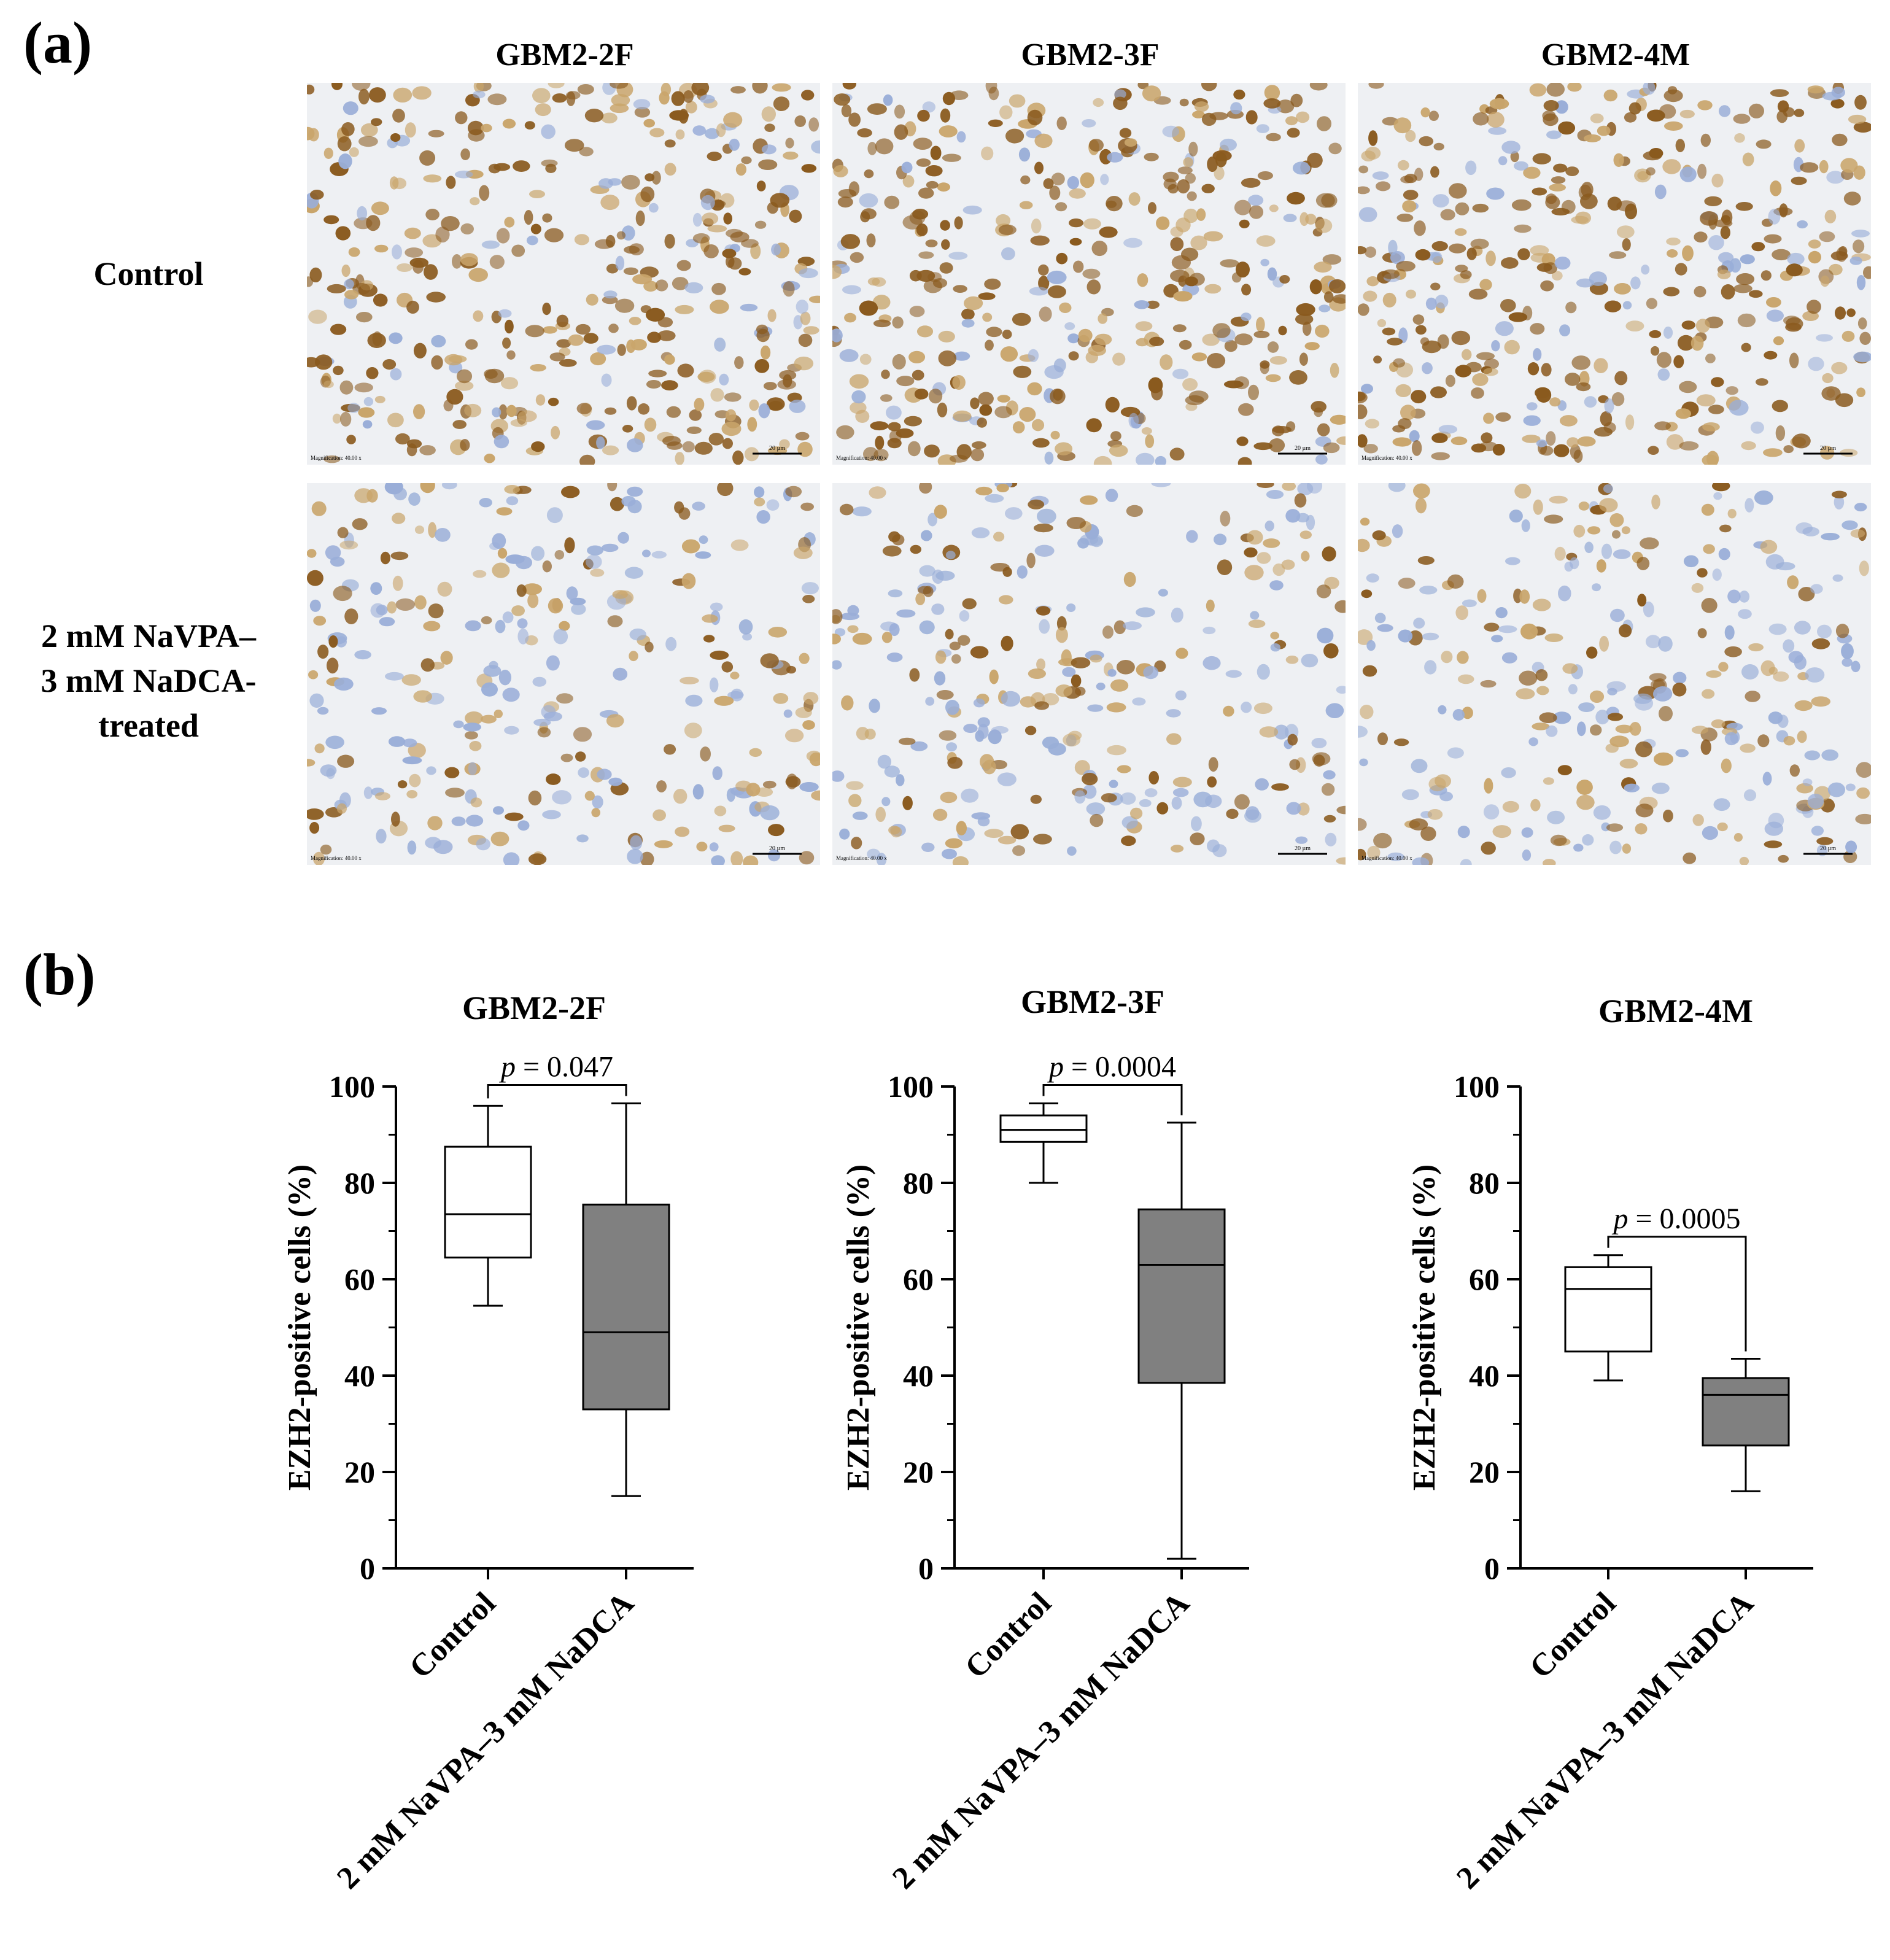 The image size is (1890, 1960). What do you see at coordinates (926, 1568) in the screenshot?
I see `y-tick-label: 0` at bounding box center [926, 1568].